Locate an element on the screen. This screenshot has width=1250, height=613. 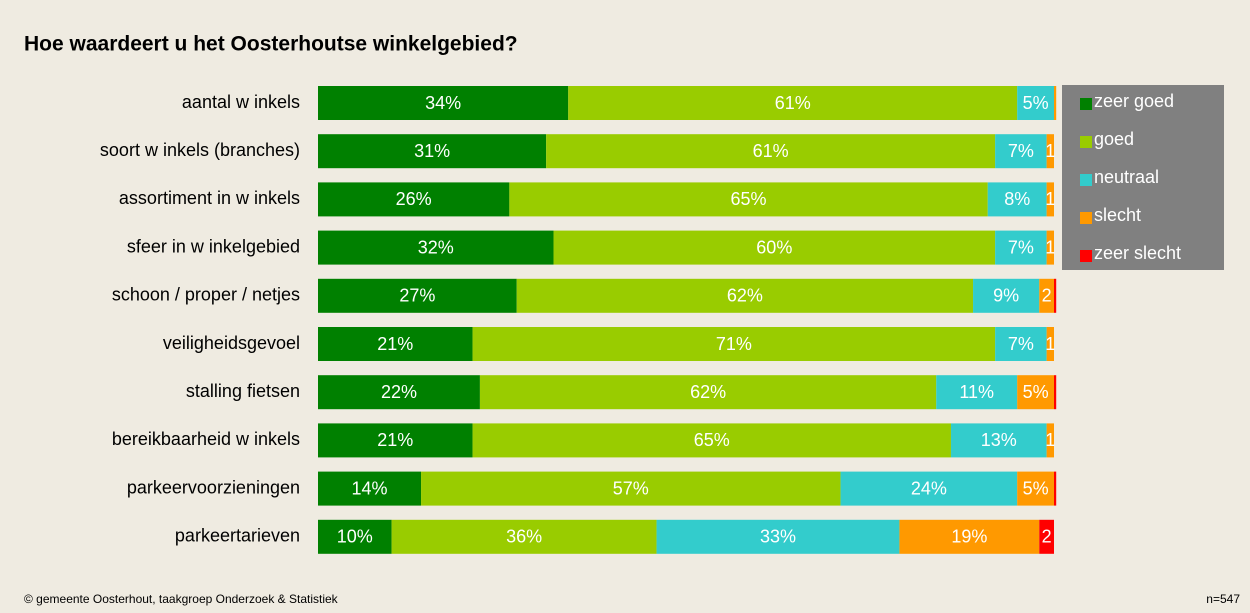
category-label: soort w inkels (branches) is located at coordinates (200, 150).